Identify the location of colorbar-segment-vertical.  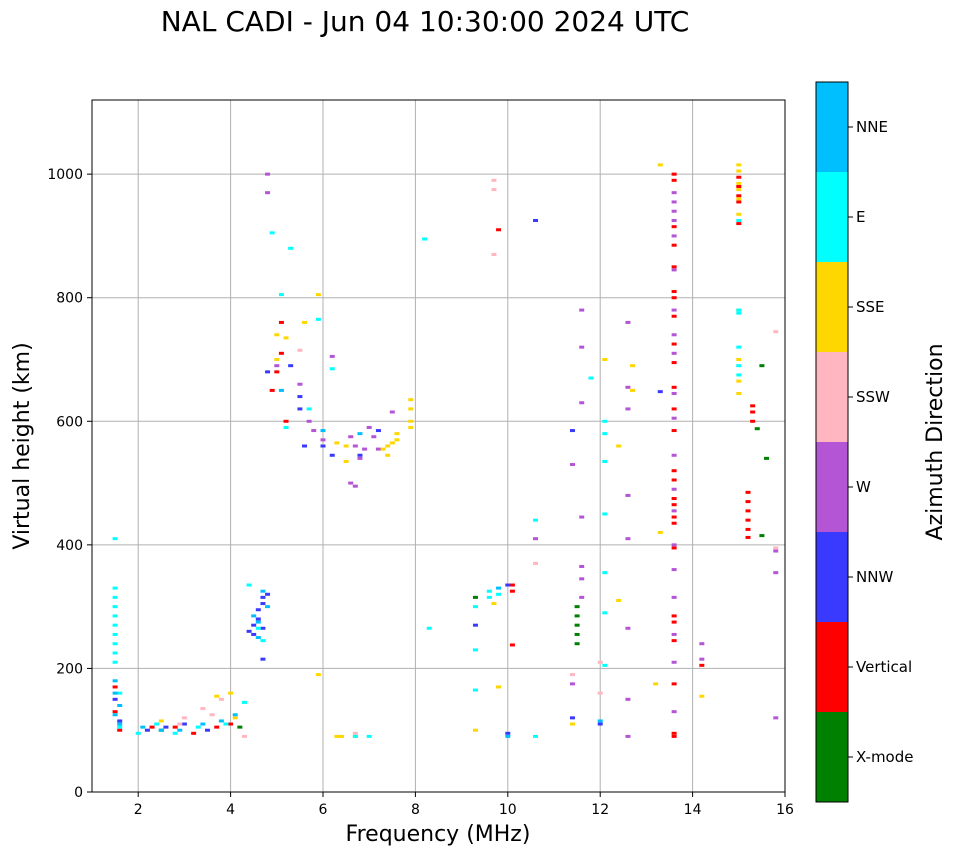
(832, 667).